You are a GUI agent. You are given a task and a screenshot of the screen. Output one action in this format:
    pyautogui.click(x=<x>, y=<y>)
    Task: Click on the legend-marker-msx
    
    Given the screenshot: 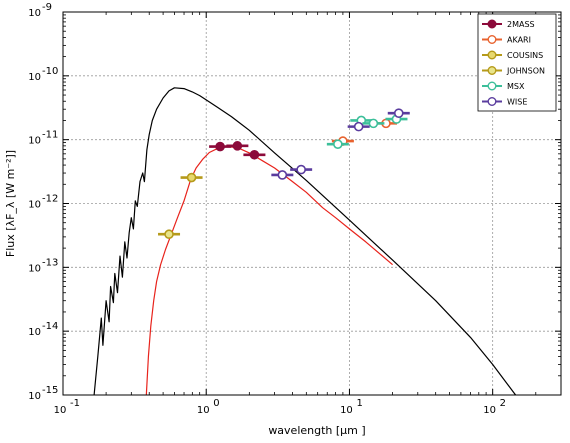 What is the action you would take?
    pyautogui.click(x=492, y=86)
    